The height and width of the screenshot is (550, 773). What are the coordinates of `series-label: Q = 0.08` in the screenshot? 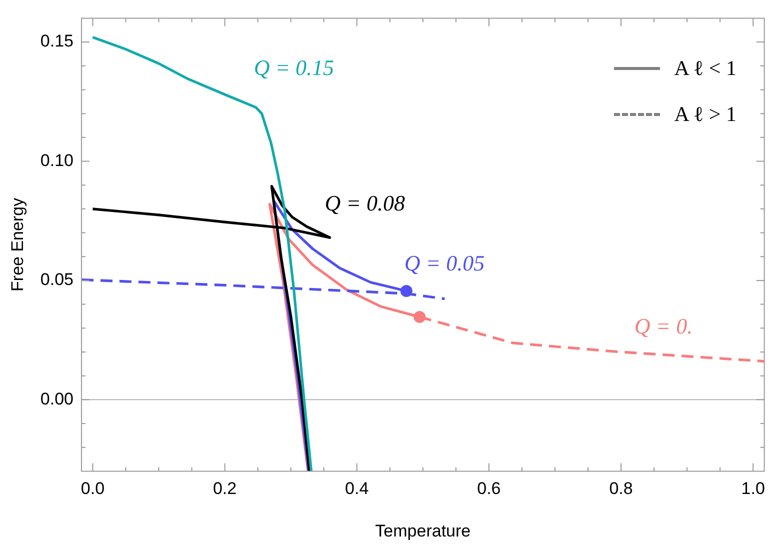 It's located at (365, 203).